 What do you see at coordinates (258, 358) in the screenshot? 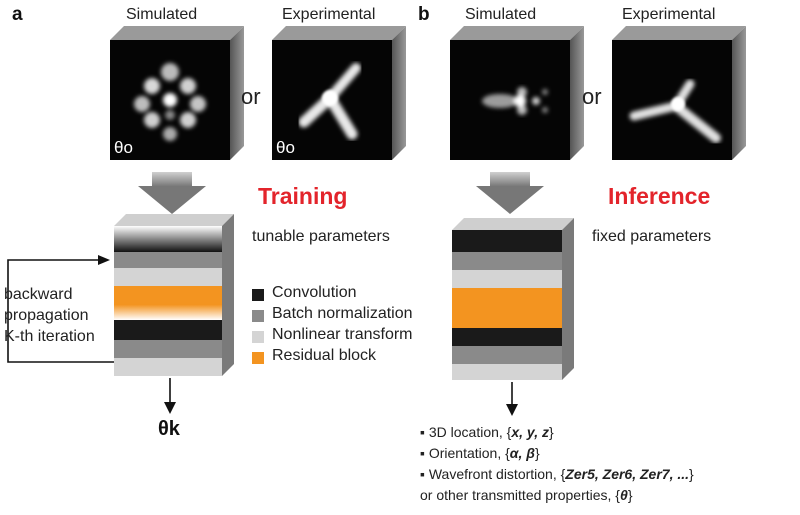
I see `legend-swatch-residual-block` at bounding box center [258, 358].